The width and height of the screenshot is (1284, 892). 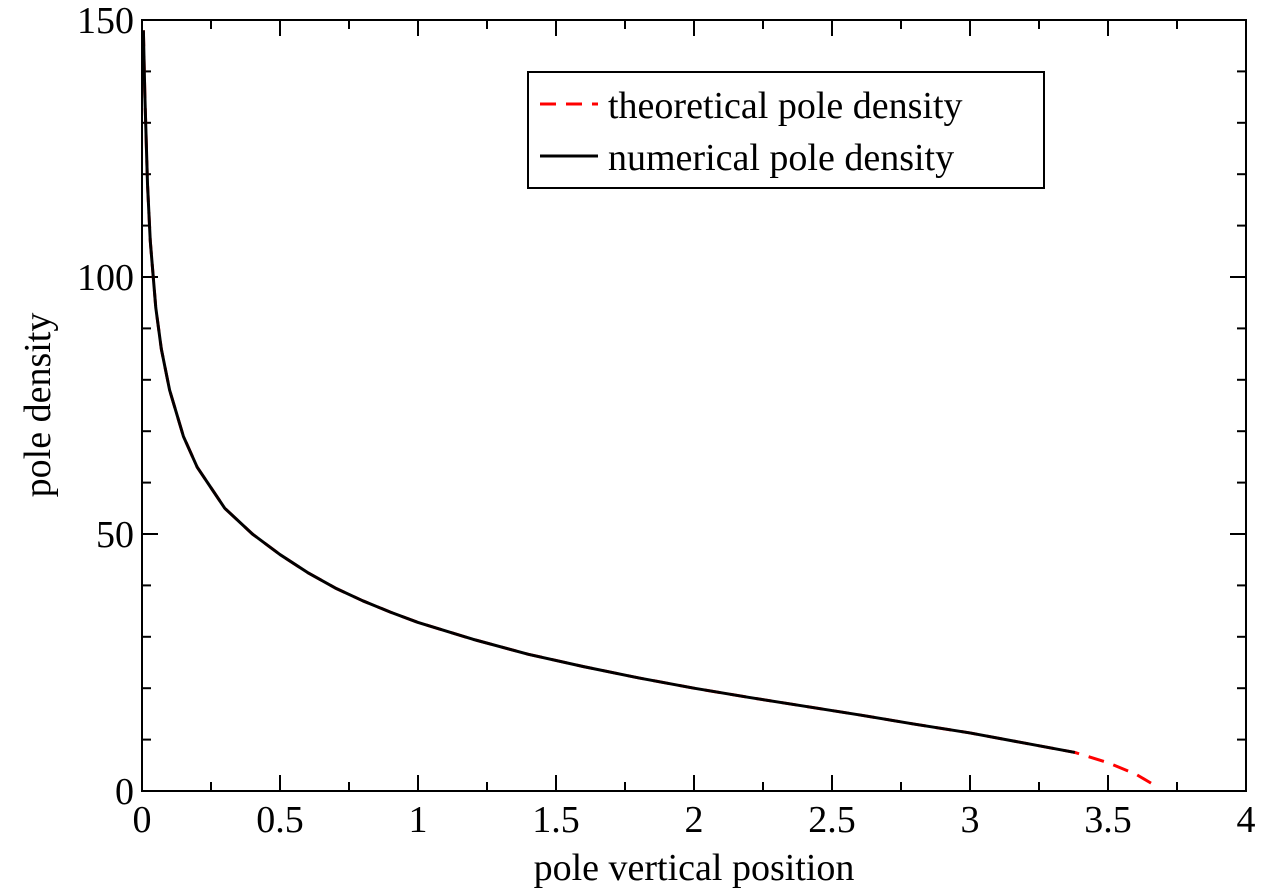 I want to click on y-tick-label: 50, so click(x=115, y=535).